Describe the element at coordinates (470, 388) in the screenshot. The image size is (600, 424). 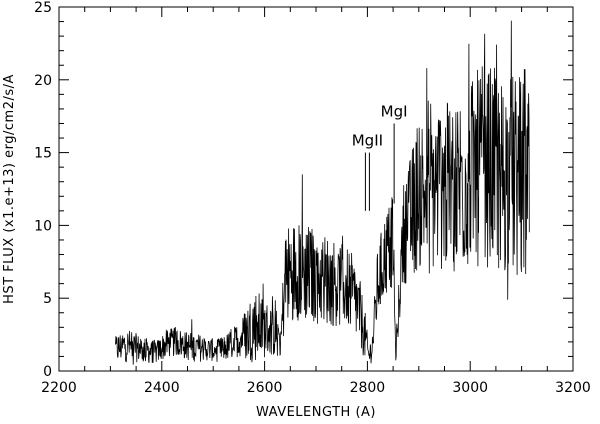
I see `x-tick-label: 3000` at that location.